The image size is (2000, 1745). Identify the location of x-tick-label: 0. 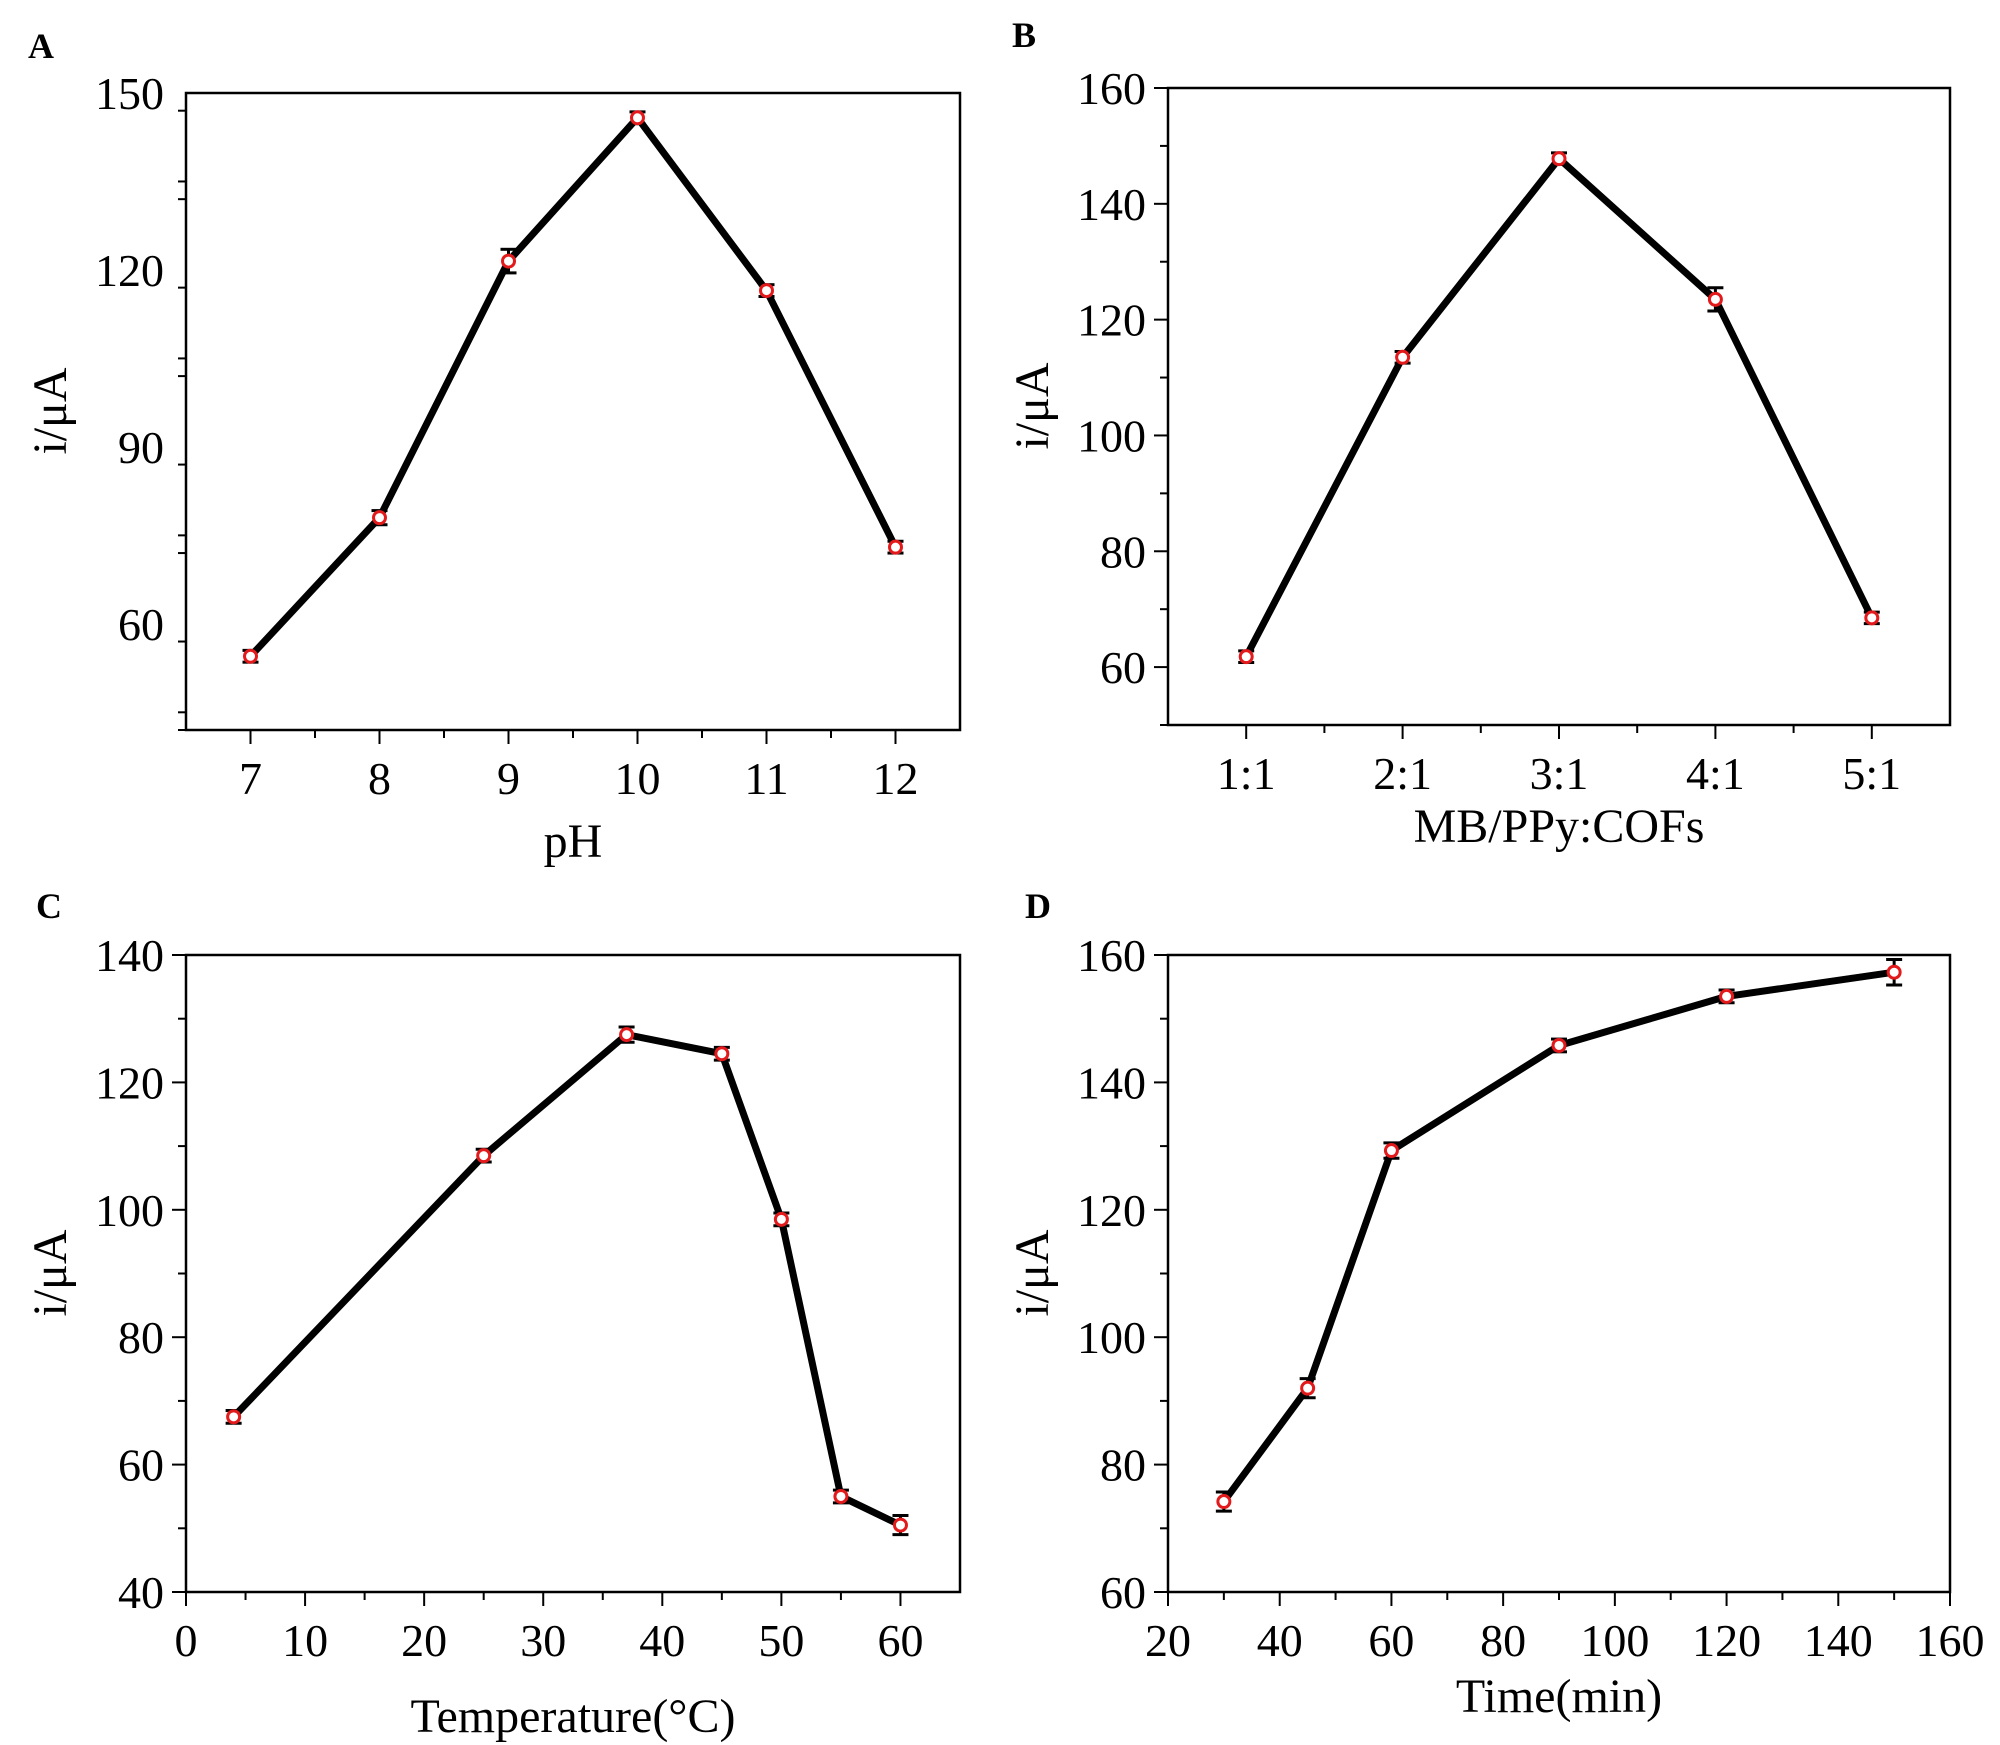
(186, 1640).